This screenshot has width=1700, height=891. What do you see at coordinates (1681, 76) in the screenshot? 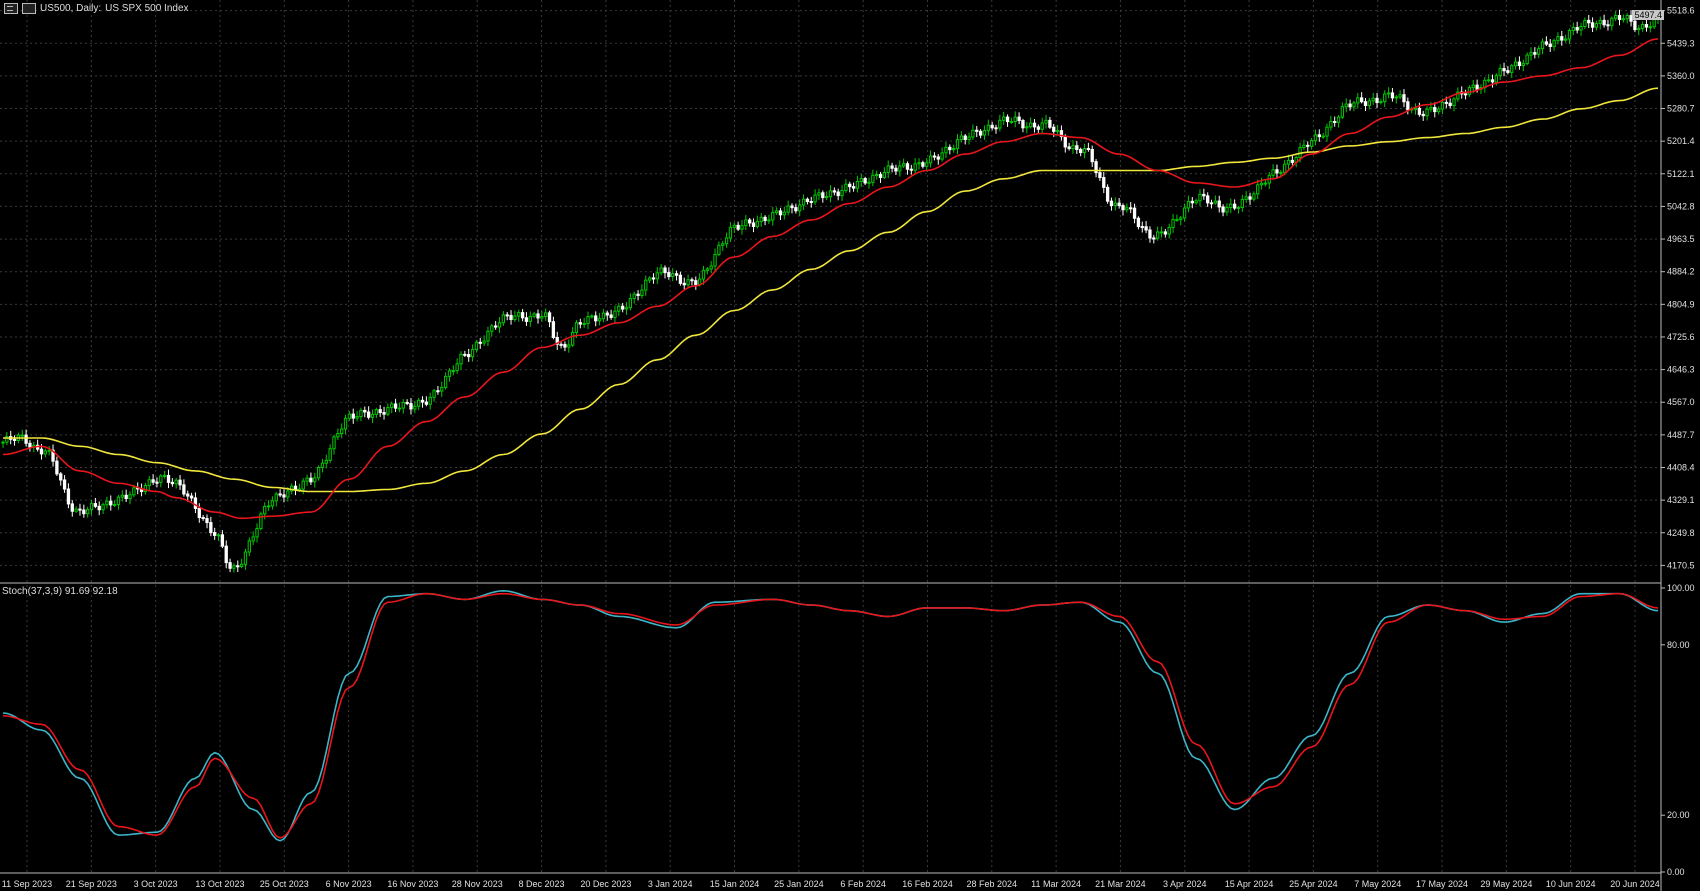
I see `price-tick-label: 5360.0` at bounding box center [1681, 76].